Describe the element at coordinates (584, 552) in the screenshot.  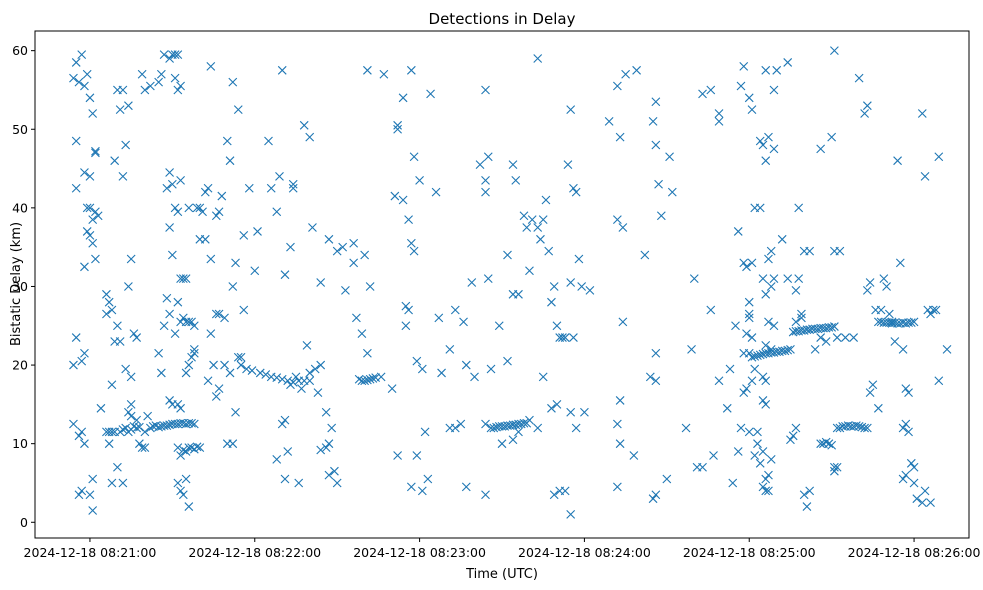
I see `x-tick-label: 2024-12-18 08:24:00` at that location.